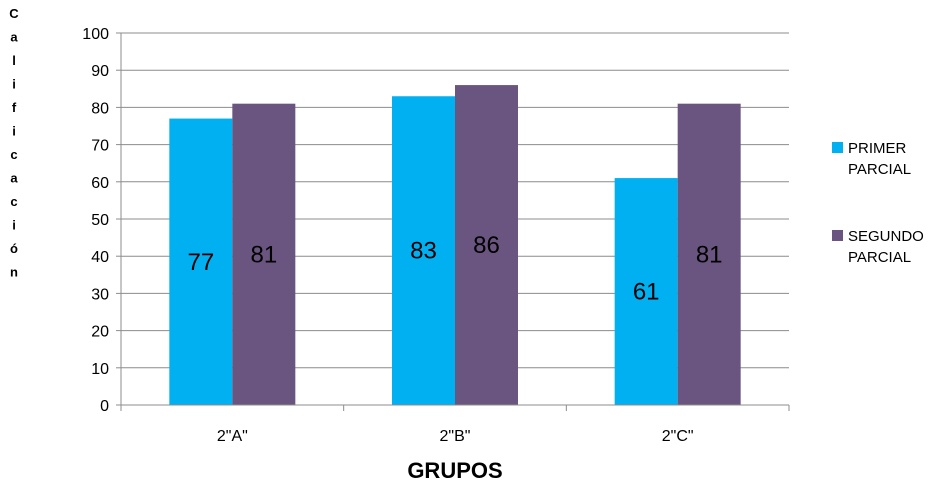 This screenshot has width=944, height=484. I want to click on y-tick-label: 50, so click(100, 220).